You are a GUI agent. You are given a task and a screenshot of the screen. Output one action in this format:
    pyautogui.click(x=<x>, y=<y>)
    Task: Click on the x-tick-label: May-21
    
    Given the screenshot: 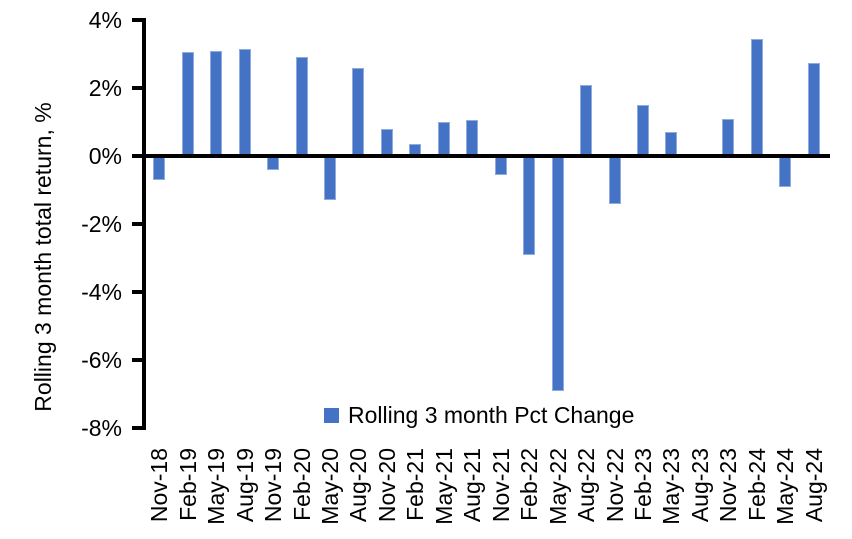 What is the action you would take?
    pyautogui.click(x=443, y=486)
    